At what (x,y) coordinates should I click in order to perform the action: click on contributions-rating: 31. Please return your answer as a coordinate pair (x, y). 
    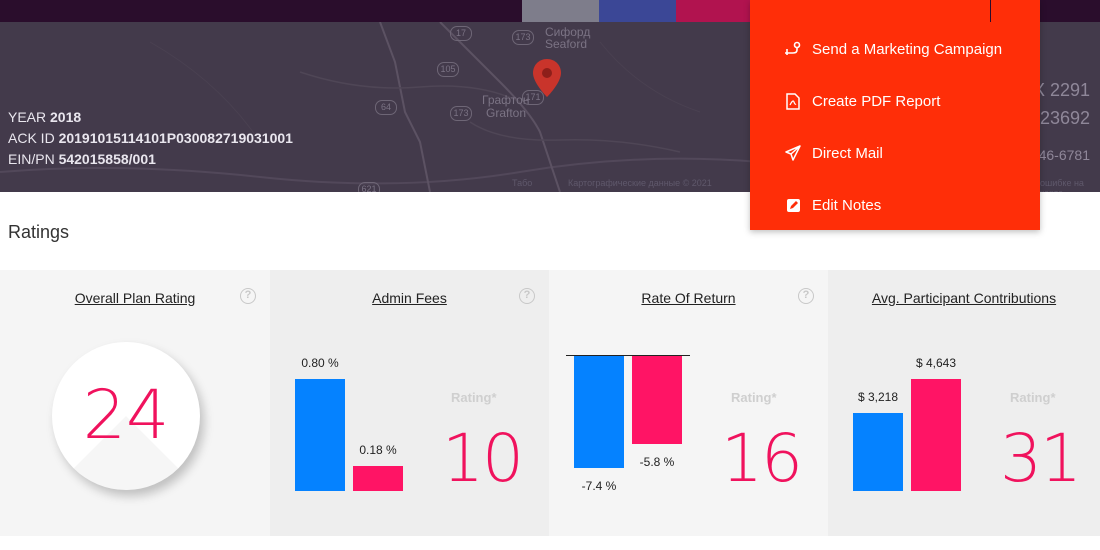
    Looking at the image, I should click on (1041, 458).